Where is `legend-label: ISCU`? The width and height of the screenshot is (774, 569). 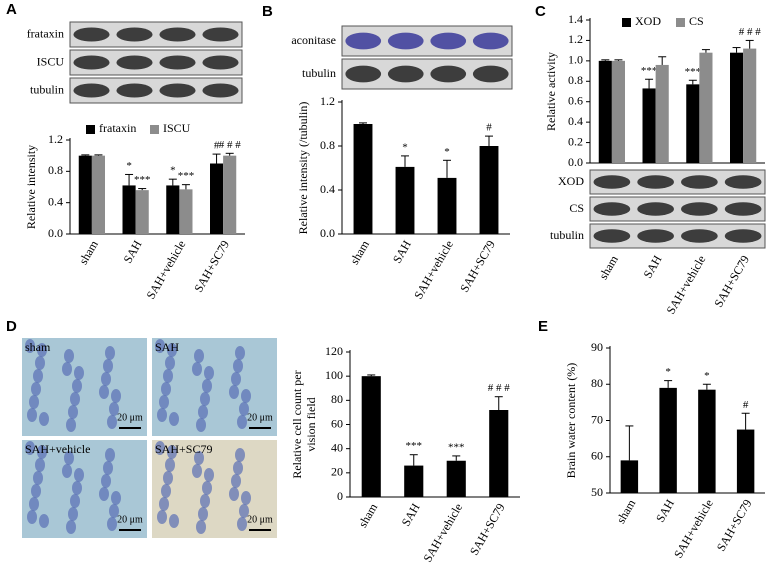 legend-label: ISCU is located at coordinates (177, 128).